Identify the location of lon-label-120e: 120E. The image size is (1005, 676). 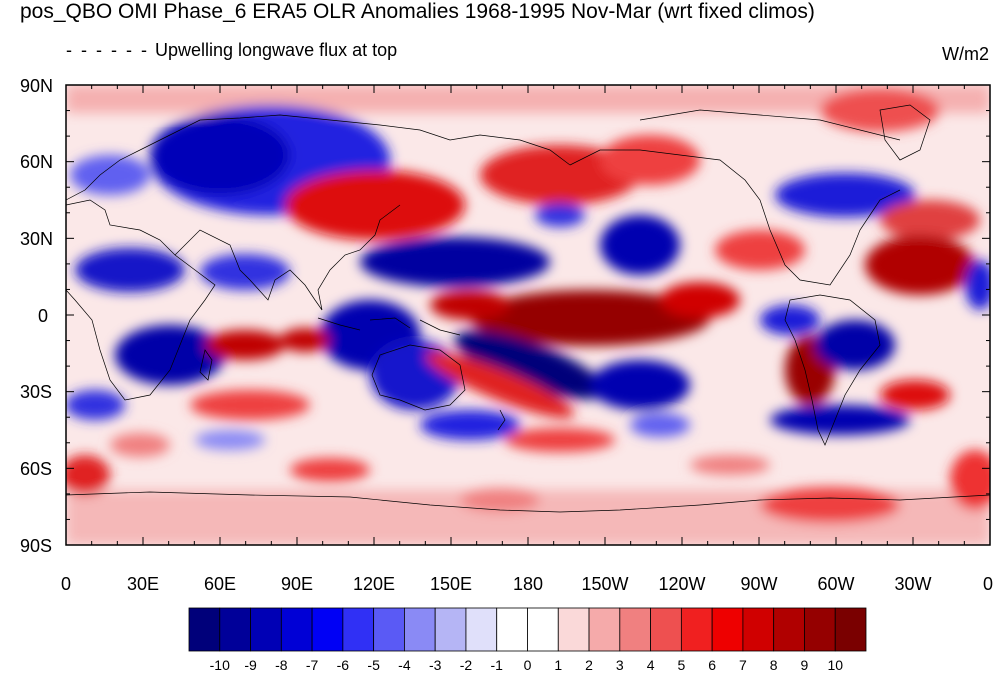
(374, 584).